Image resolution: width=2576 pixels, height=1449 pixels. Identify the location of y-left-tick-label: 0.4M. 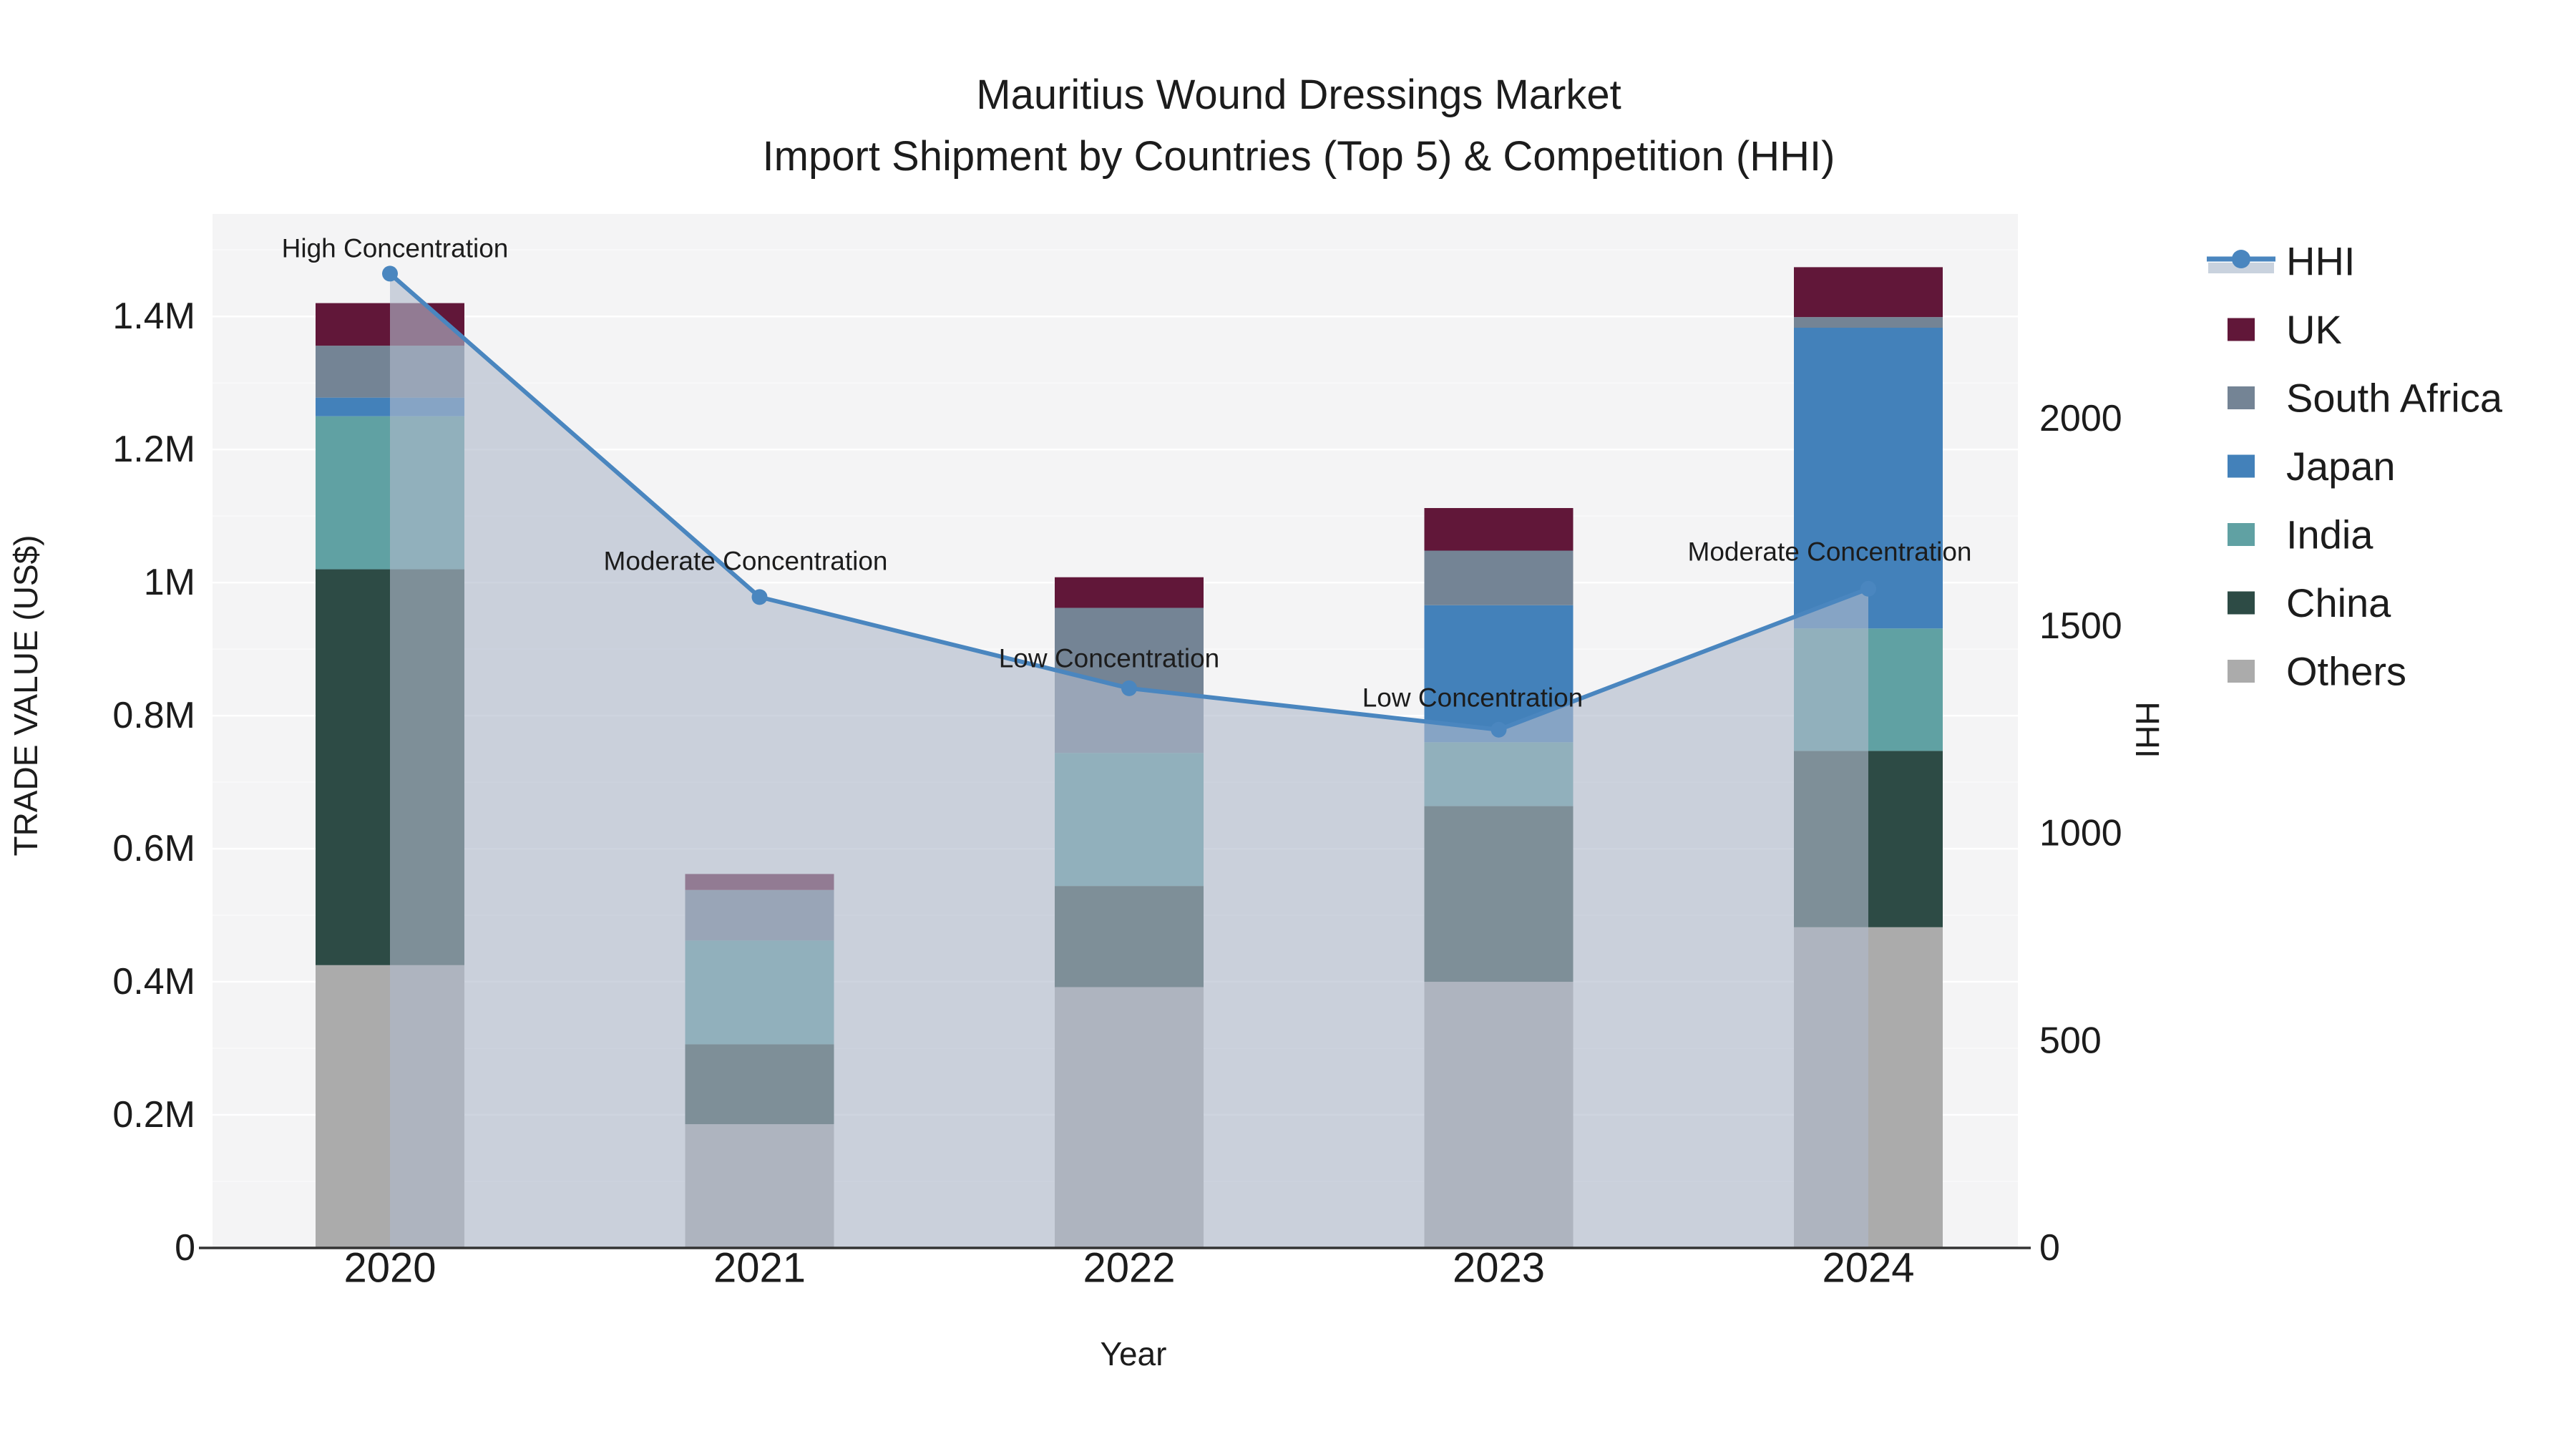
(153, 981).